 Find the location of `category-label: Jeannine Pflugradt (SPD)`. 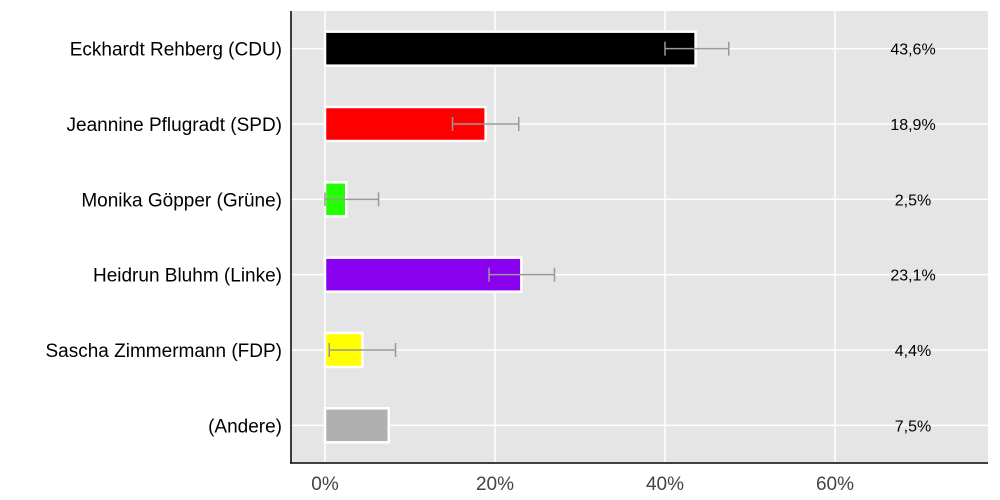

category-label: Jeannine Pflugradt (SPD) is located at coordinates (174, 125).